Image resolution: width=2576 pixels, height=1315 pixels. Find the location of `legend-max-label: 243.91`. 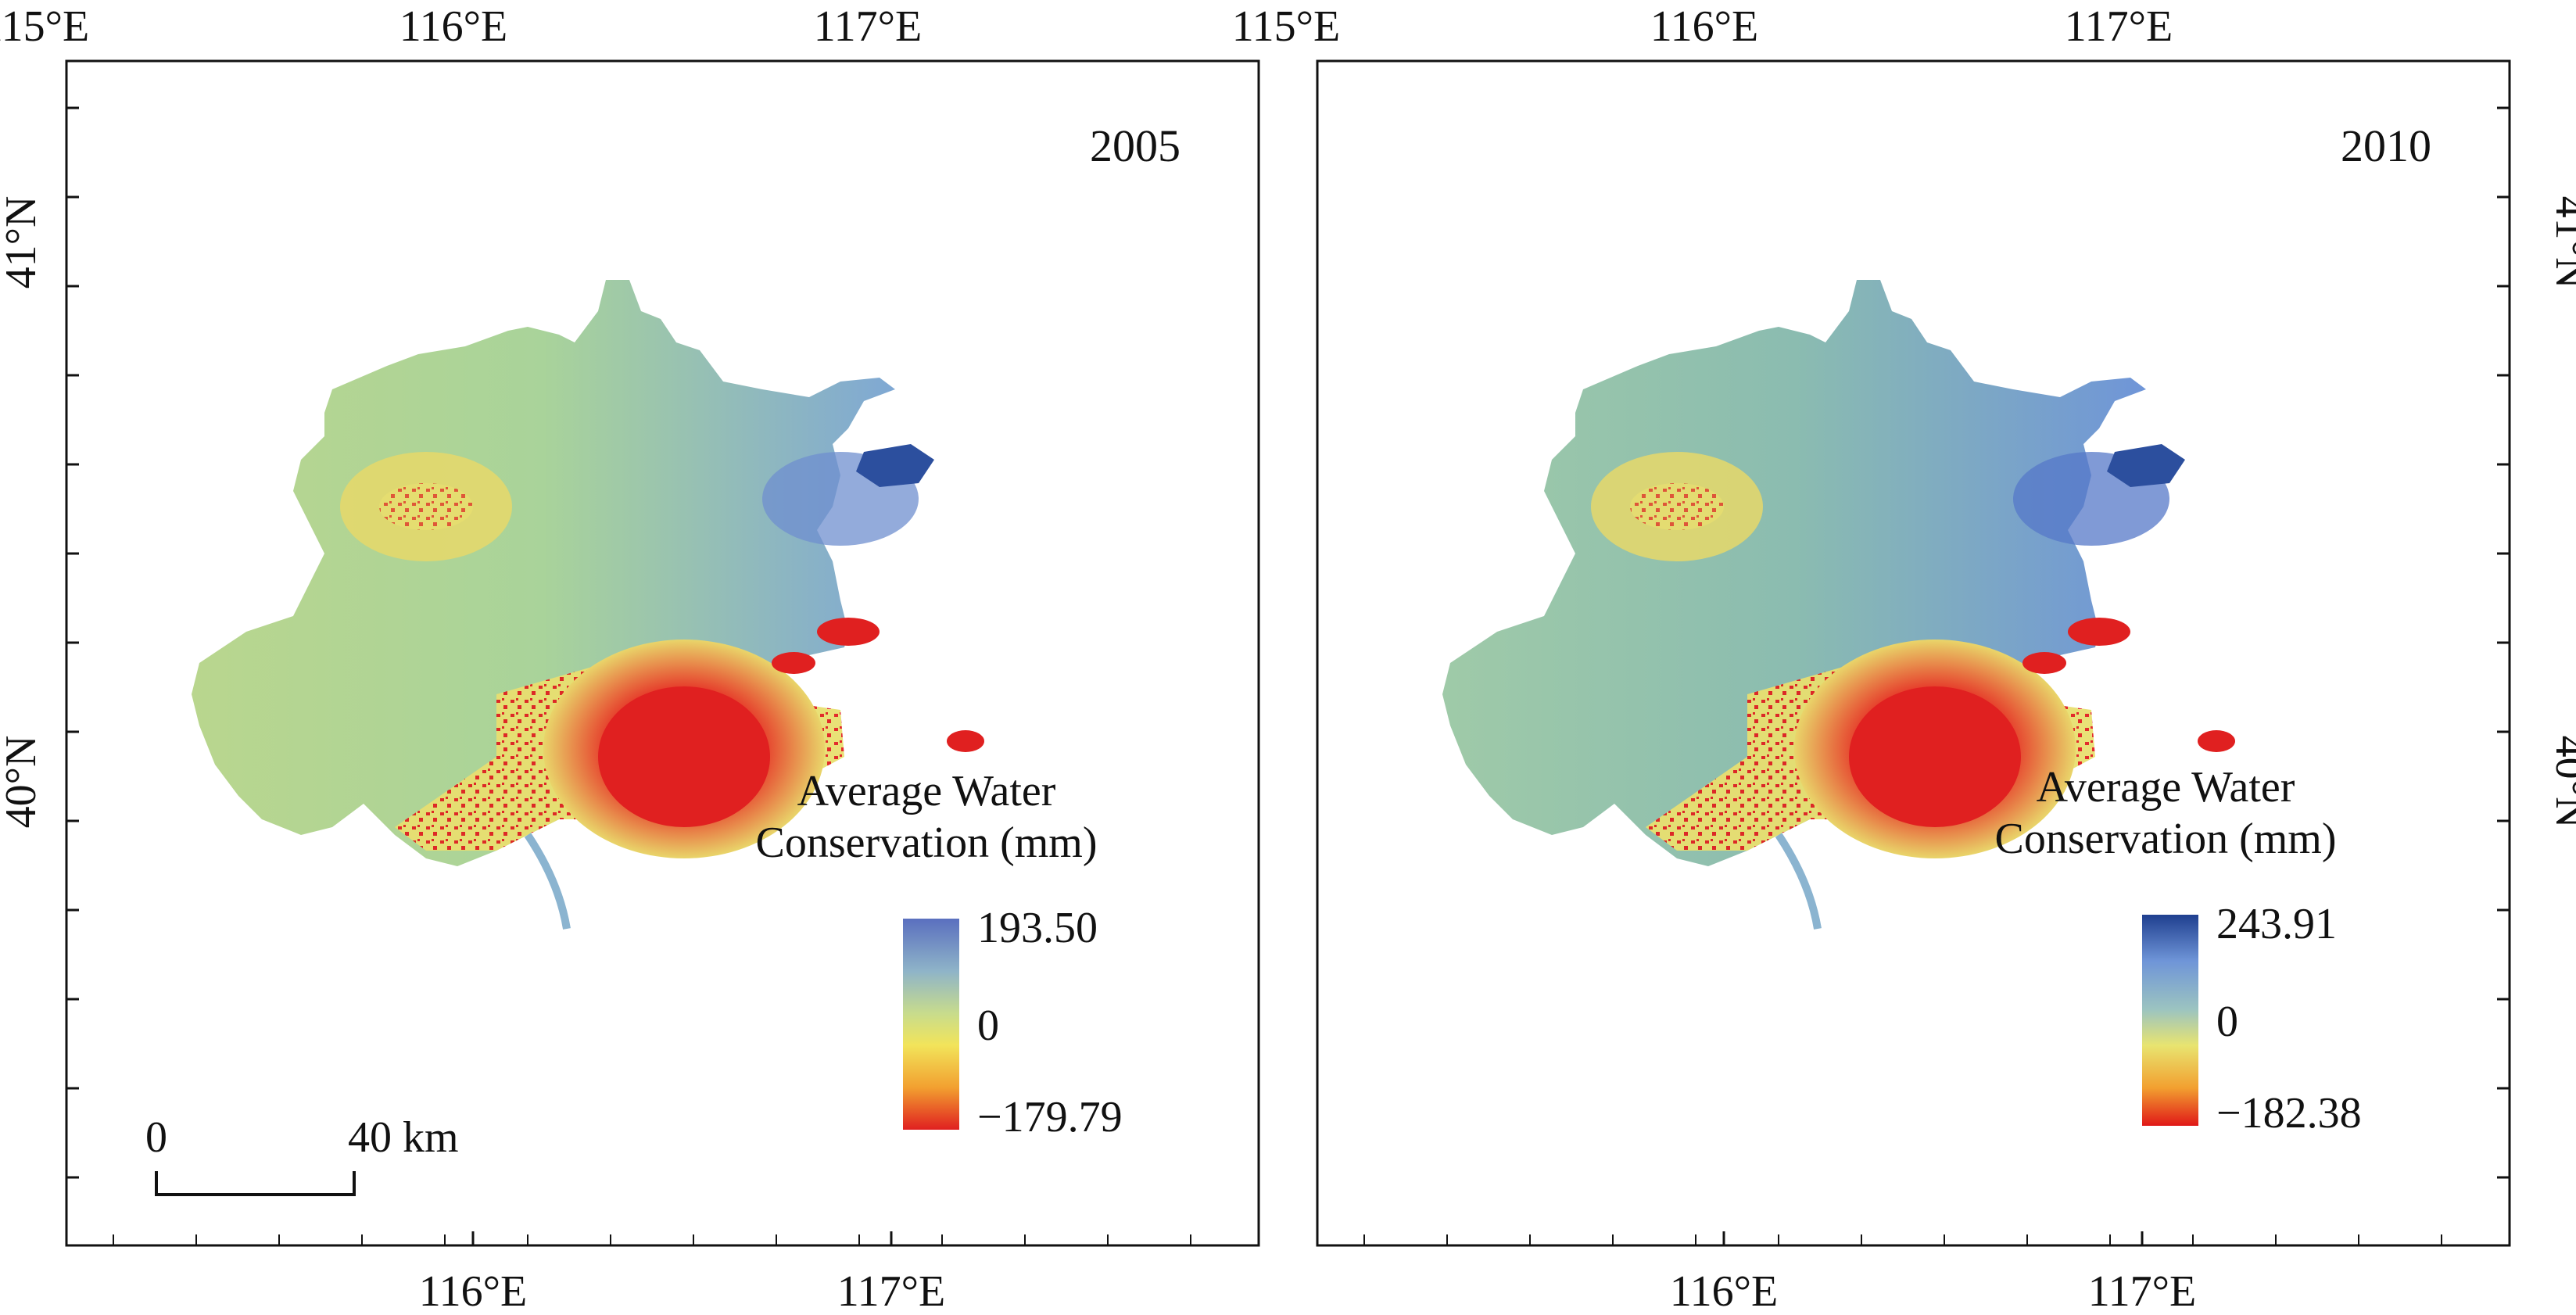

legend-max-label: 243.91 is located at coordinates (2276, 924).